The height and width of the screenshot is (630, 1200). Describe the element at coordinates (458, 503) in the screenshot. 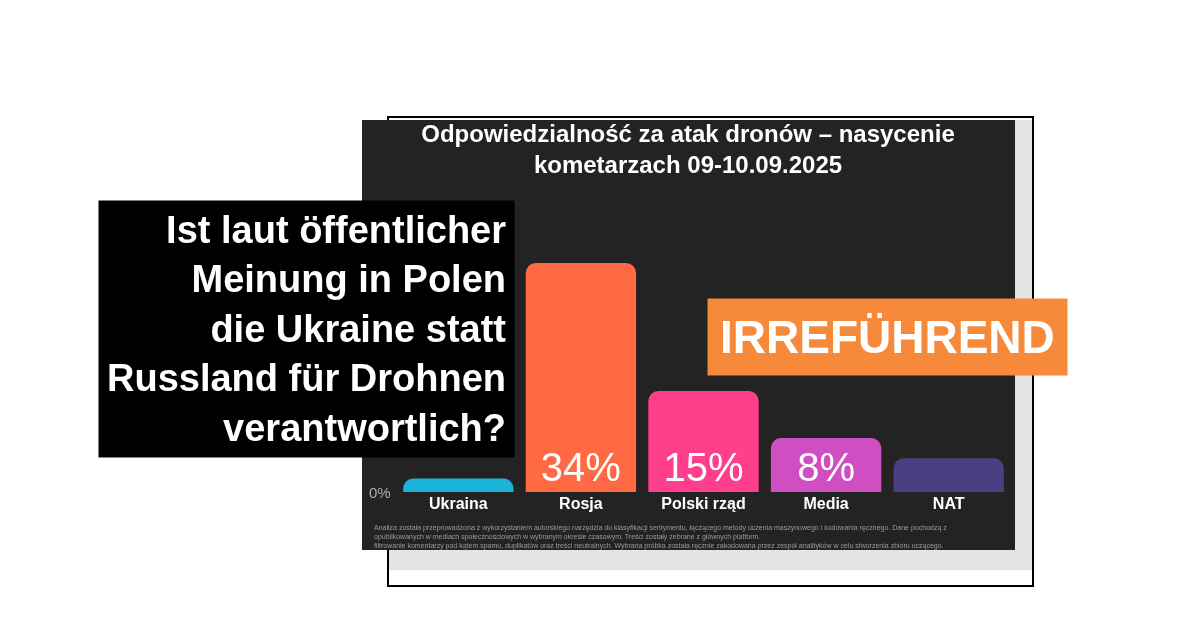

I see `x-tick-label: Ukraina` at that location.